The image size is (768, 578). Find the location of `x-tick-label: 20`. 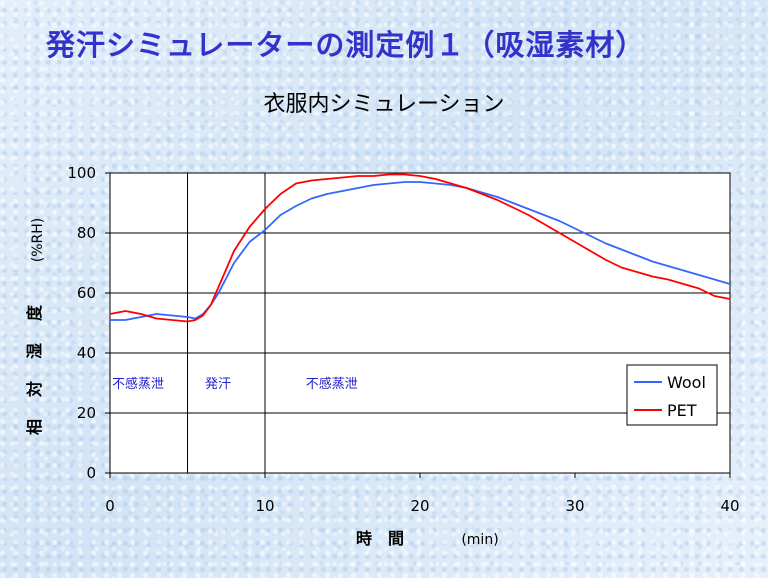

x-tick-label: 20 is located at coordinates (419, 506).